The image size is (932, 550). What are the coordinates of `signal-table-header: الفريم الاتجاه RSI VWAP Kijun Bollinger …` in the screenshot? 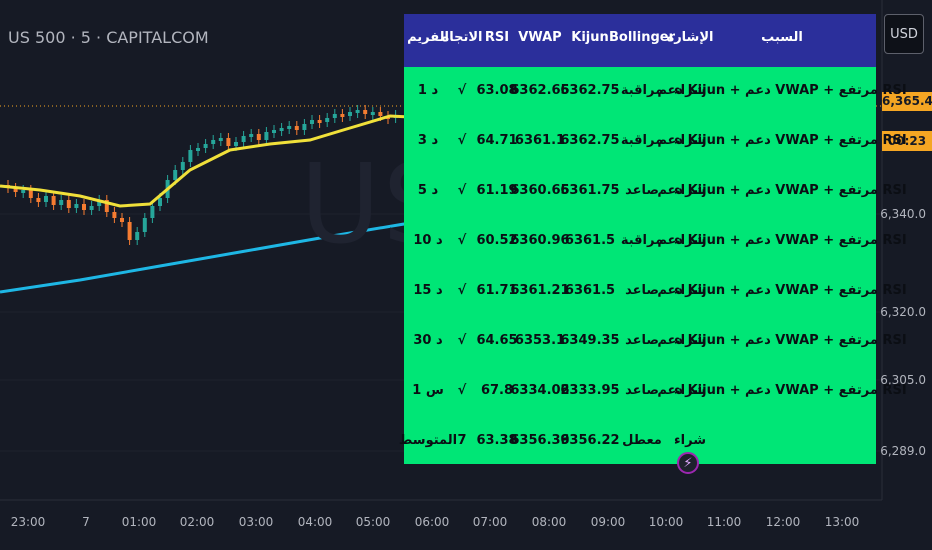 It's located at (640, 40).